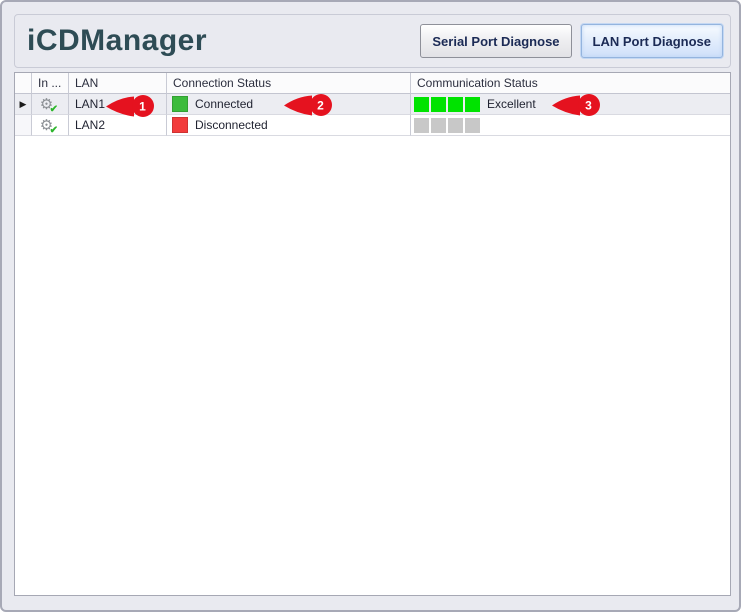 This screenshot has width=741, height=612. I want to click on annotation-callout-1: 1, so click(131, 105).